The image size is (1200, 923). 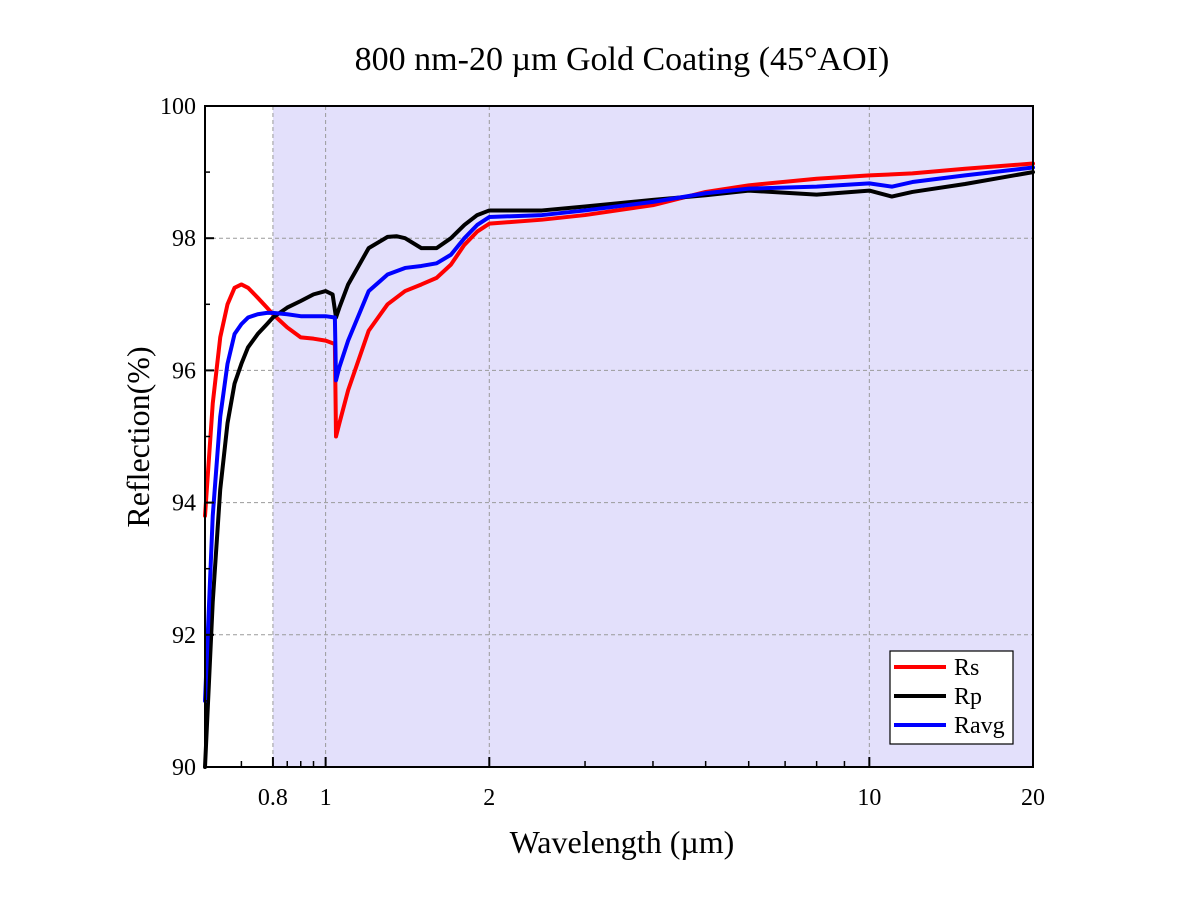 What do you see at coordinates (979, 726) in the screenshot?
I see `legend-label-ravg: Ravg` at bounding box center [979, 726].